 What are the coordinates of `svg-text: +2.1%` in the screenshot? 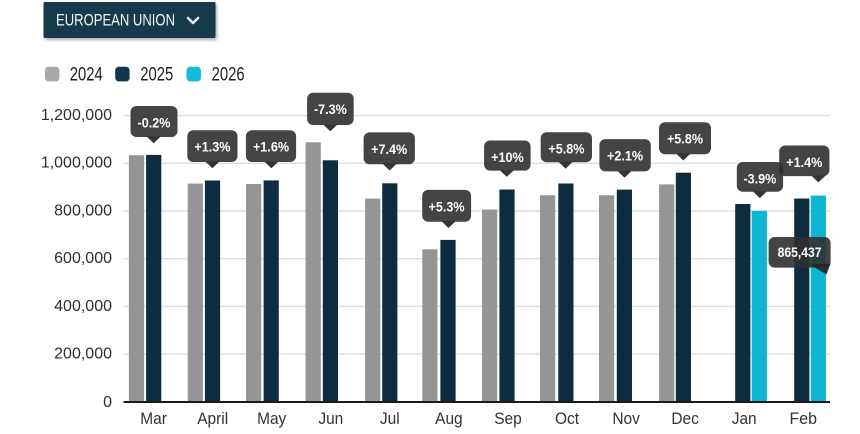 It's located at (625, 156).